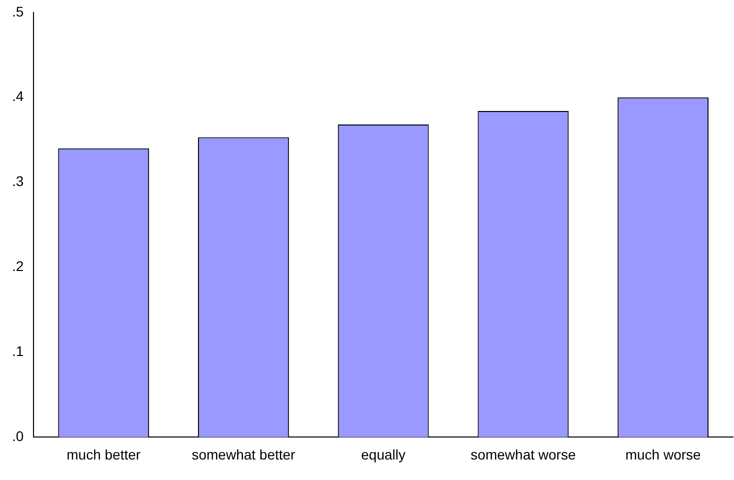  Describe the element at coordinates (18, 266) in the screenshot. I see `y-tick-label: .2` at that location.